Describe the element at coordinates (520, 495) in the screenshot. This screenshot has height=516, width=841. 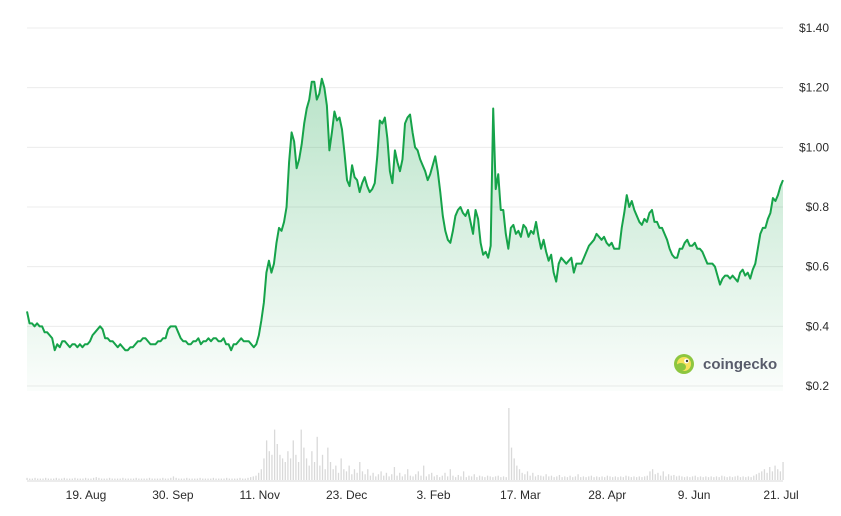
I see `x-tick-label: 17. Mar` at that location.